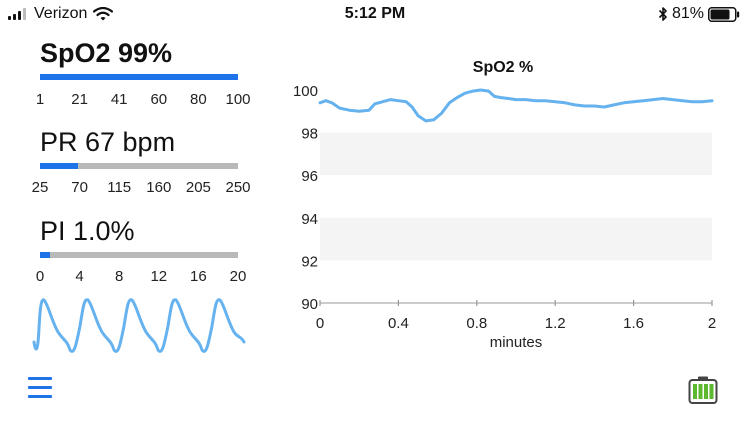 This screenshot has height=422, width=750. What do you see at coordinates (108, 142) in the screenshot?
I see `pr-readout: PR 67 bpm` at bounding box center [108, 142].